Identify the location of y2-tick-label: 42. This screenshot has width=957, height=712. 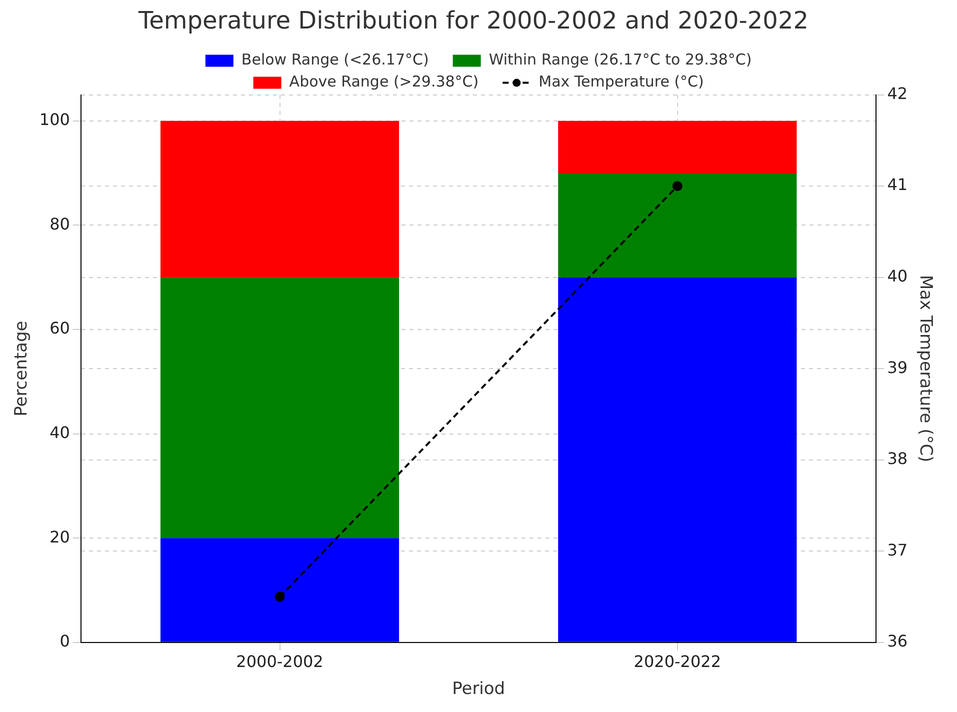
(897, 93).